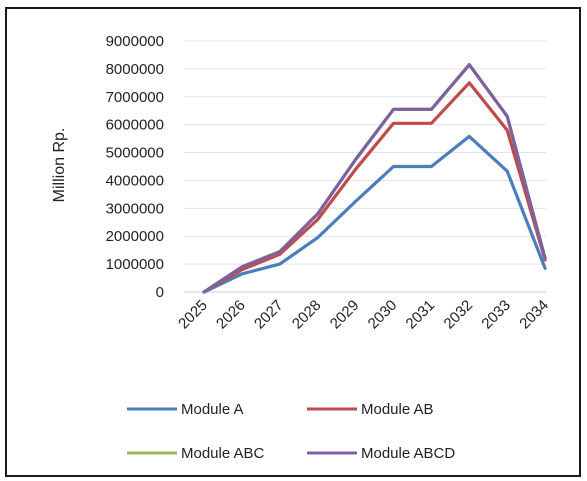 This screenshot has width=587, height=481. Describe the element at coordinates (496, 315) in the screenshot. I see `x-tick-label: 2033` at that location.